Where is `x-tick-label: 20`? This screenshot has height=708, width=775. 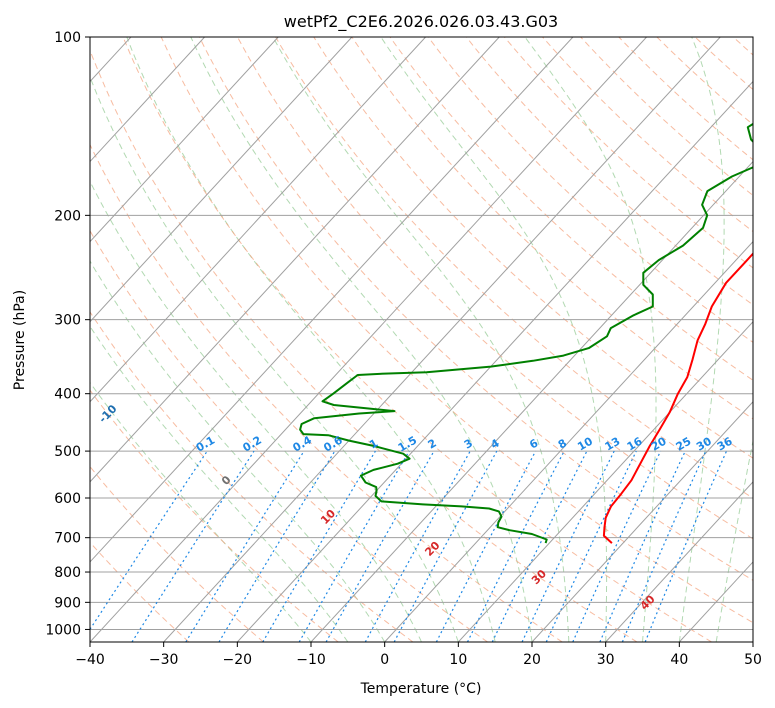
x-tick-label: 20 is located at coordinates (532, 660).